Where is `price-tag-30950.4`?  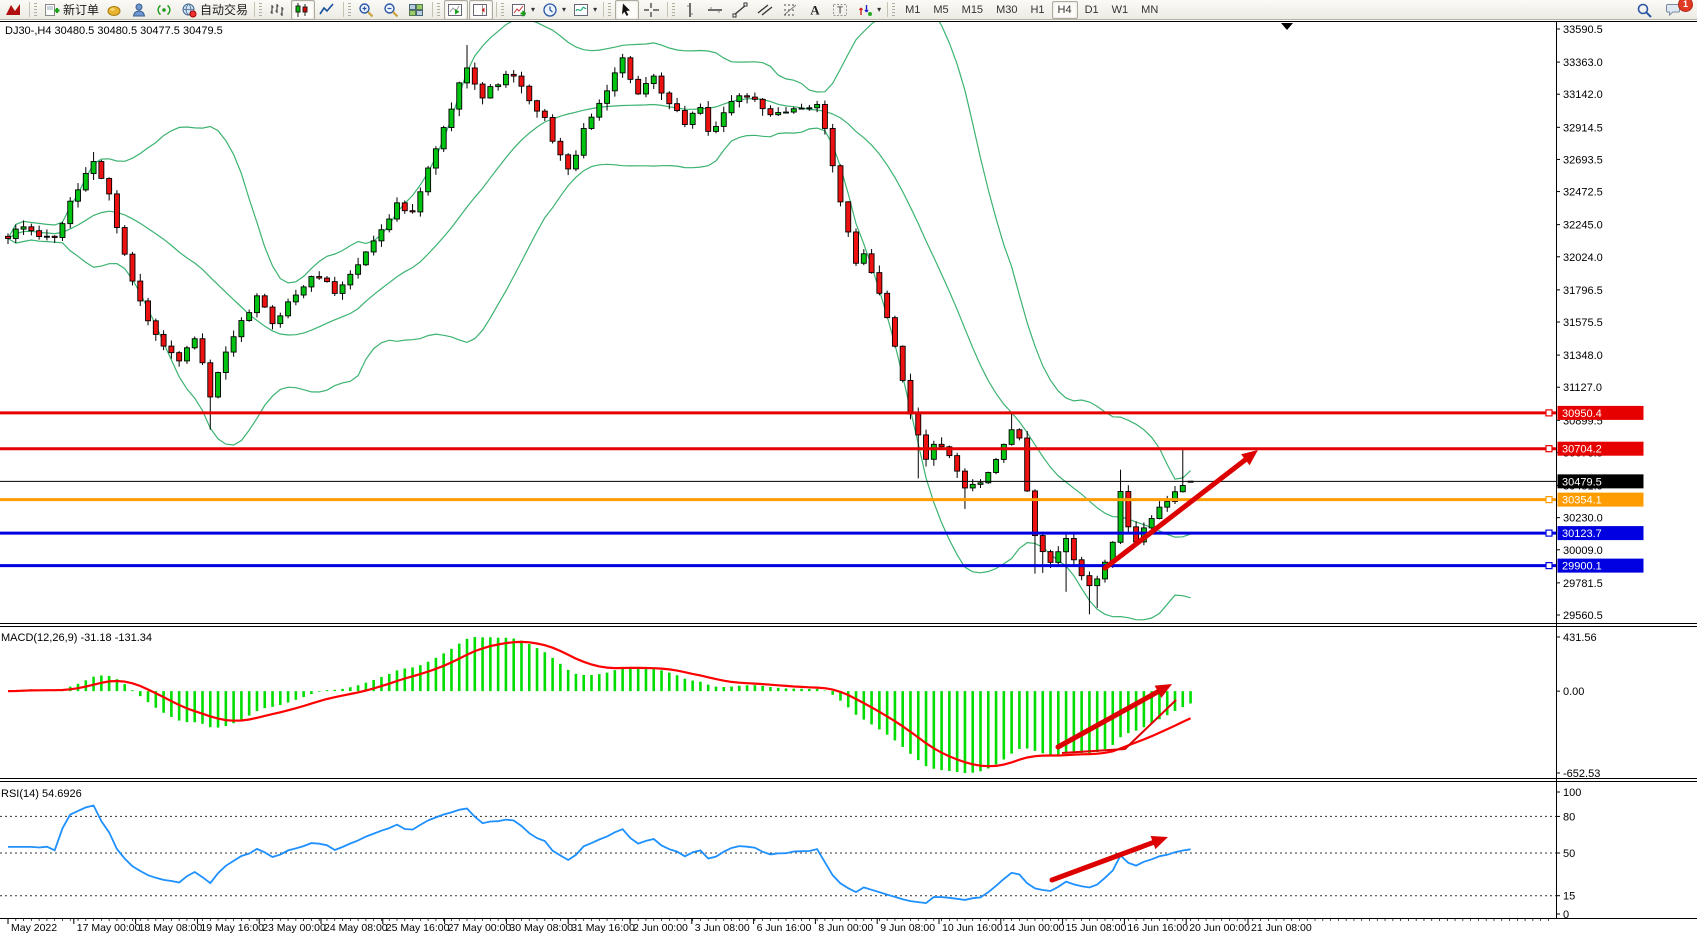 price-tag-30950.4 is located at coordinates (1600, 412).